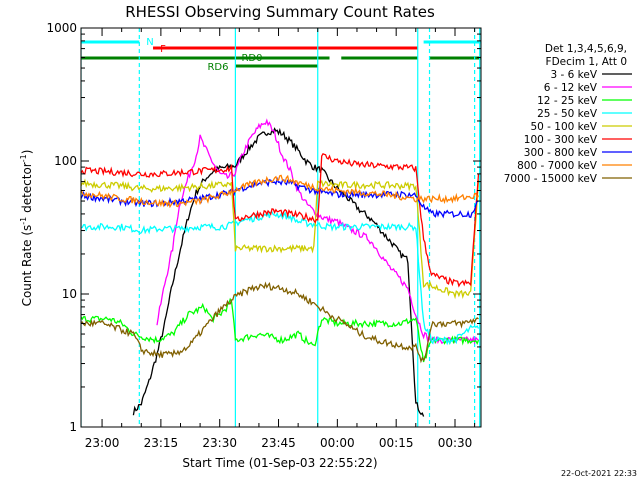 The width and height of the screenshot is (640, 480). I want to click on legend-entry-label: 12 - 25 keV, so click(567, 101).